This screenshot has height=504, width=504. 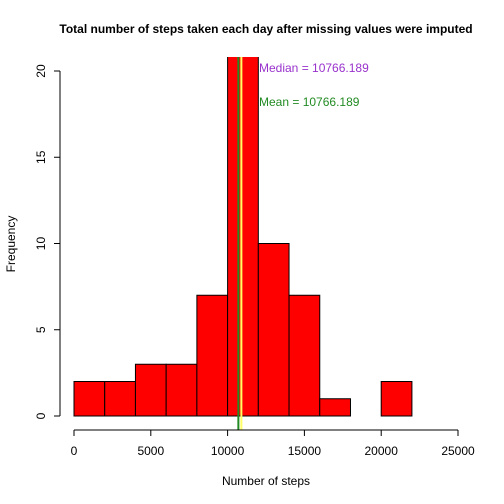 What do you see at coordinates (309, 102) in the screenshot?
I see `reference-label: Mean = 10766.189` at bounding box center [309, 102].